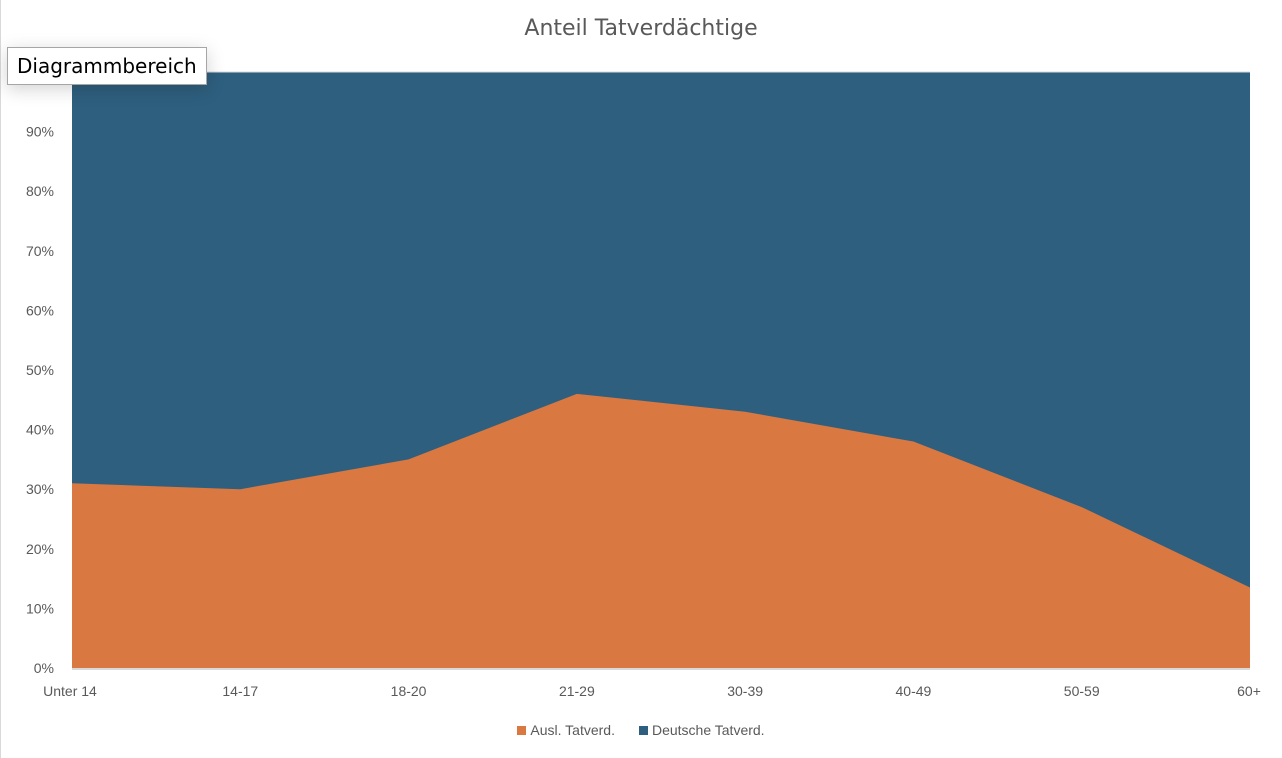 The image size is (1282, 758). What do you see at coordinates (40, 310) in the screenshot?
I see `y-tick-label: 60%` at bounding box center [40, 310].